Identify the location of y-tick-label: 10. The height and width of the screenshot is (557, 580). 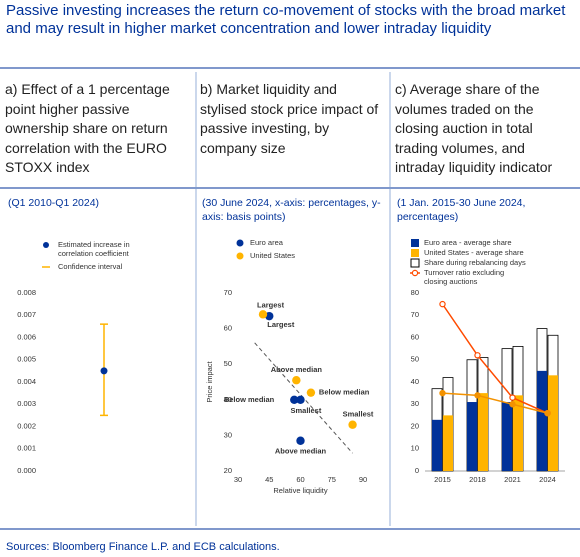
(415, 448).